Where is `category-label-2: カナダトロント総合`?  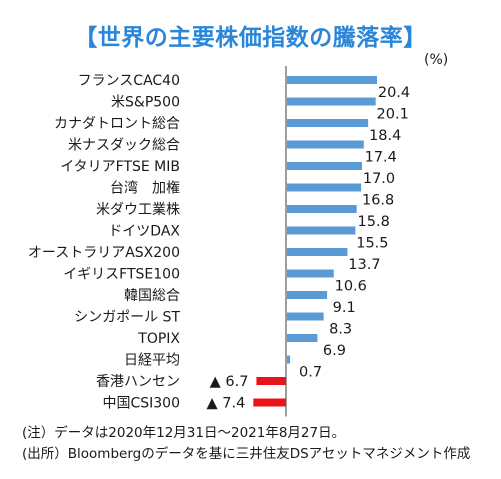
category-label-2: カナダトロント総合 is located at coordinates (117, 124).